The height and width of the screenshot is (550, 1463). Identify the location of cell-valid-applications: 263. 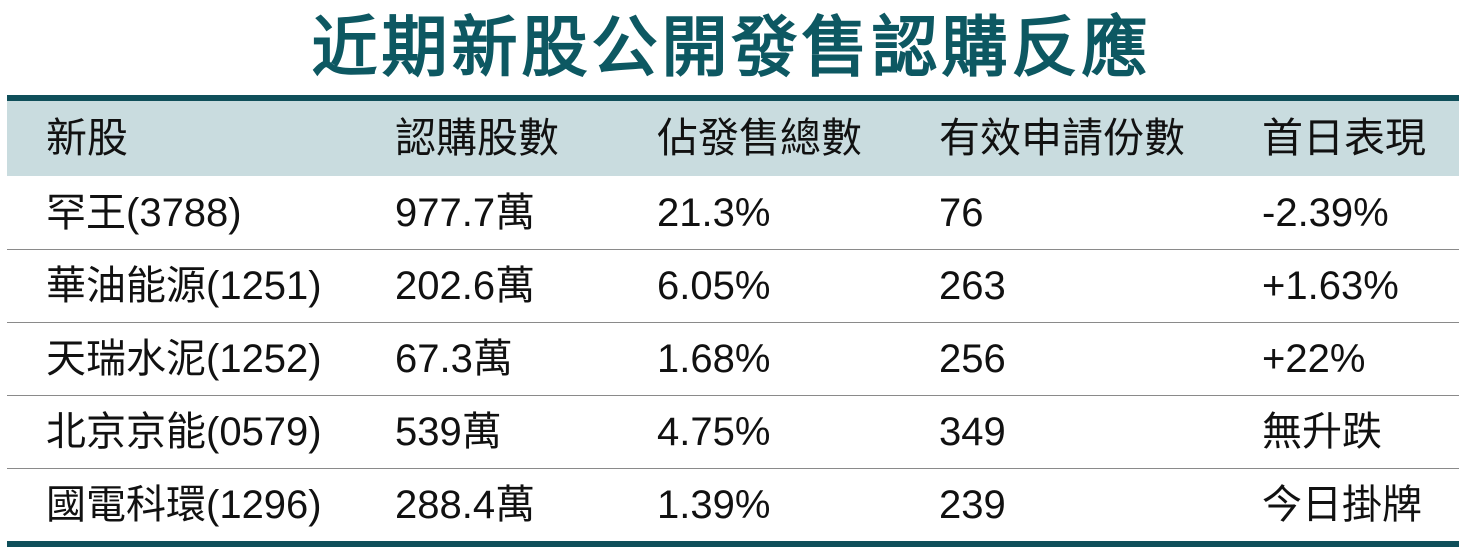
(972, 286).